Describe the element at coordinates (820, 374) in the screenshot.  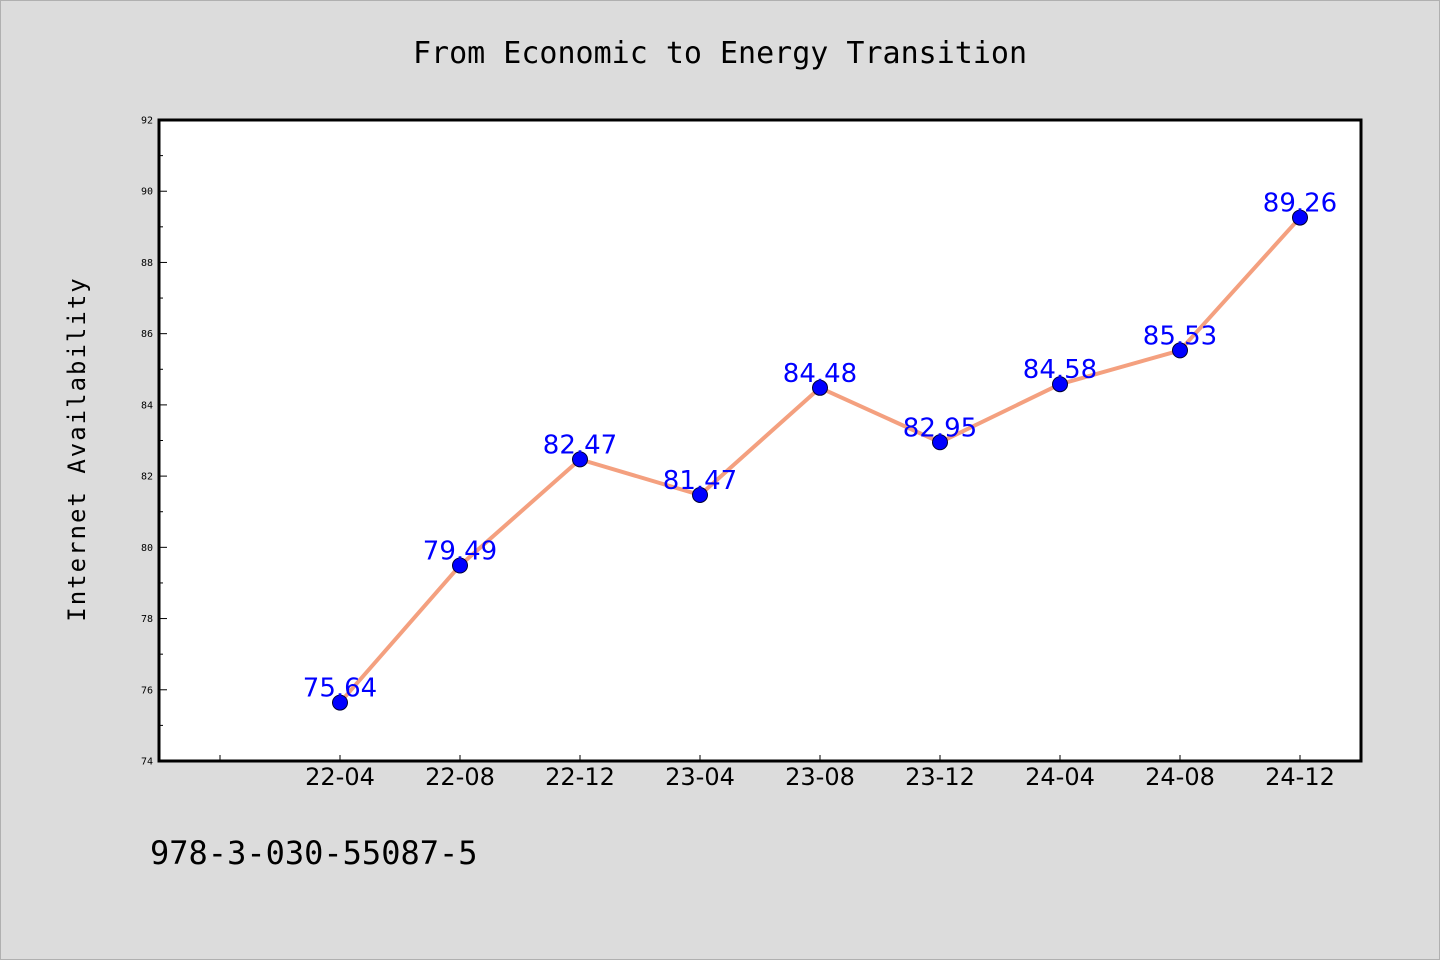
I see `data-label: 84.48` at that location.